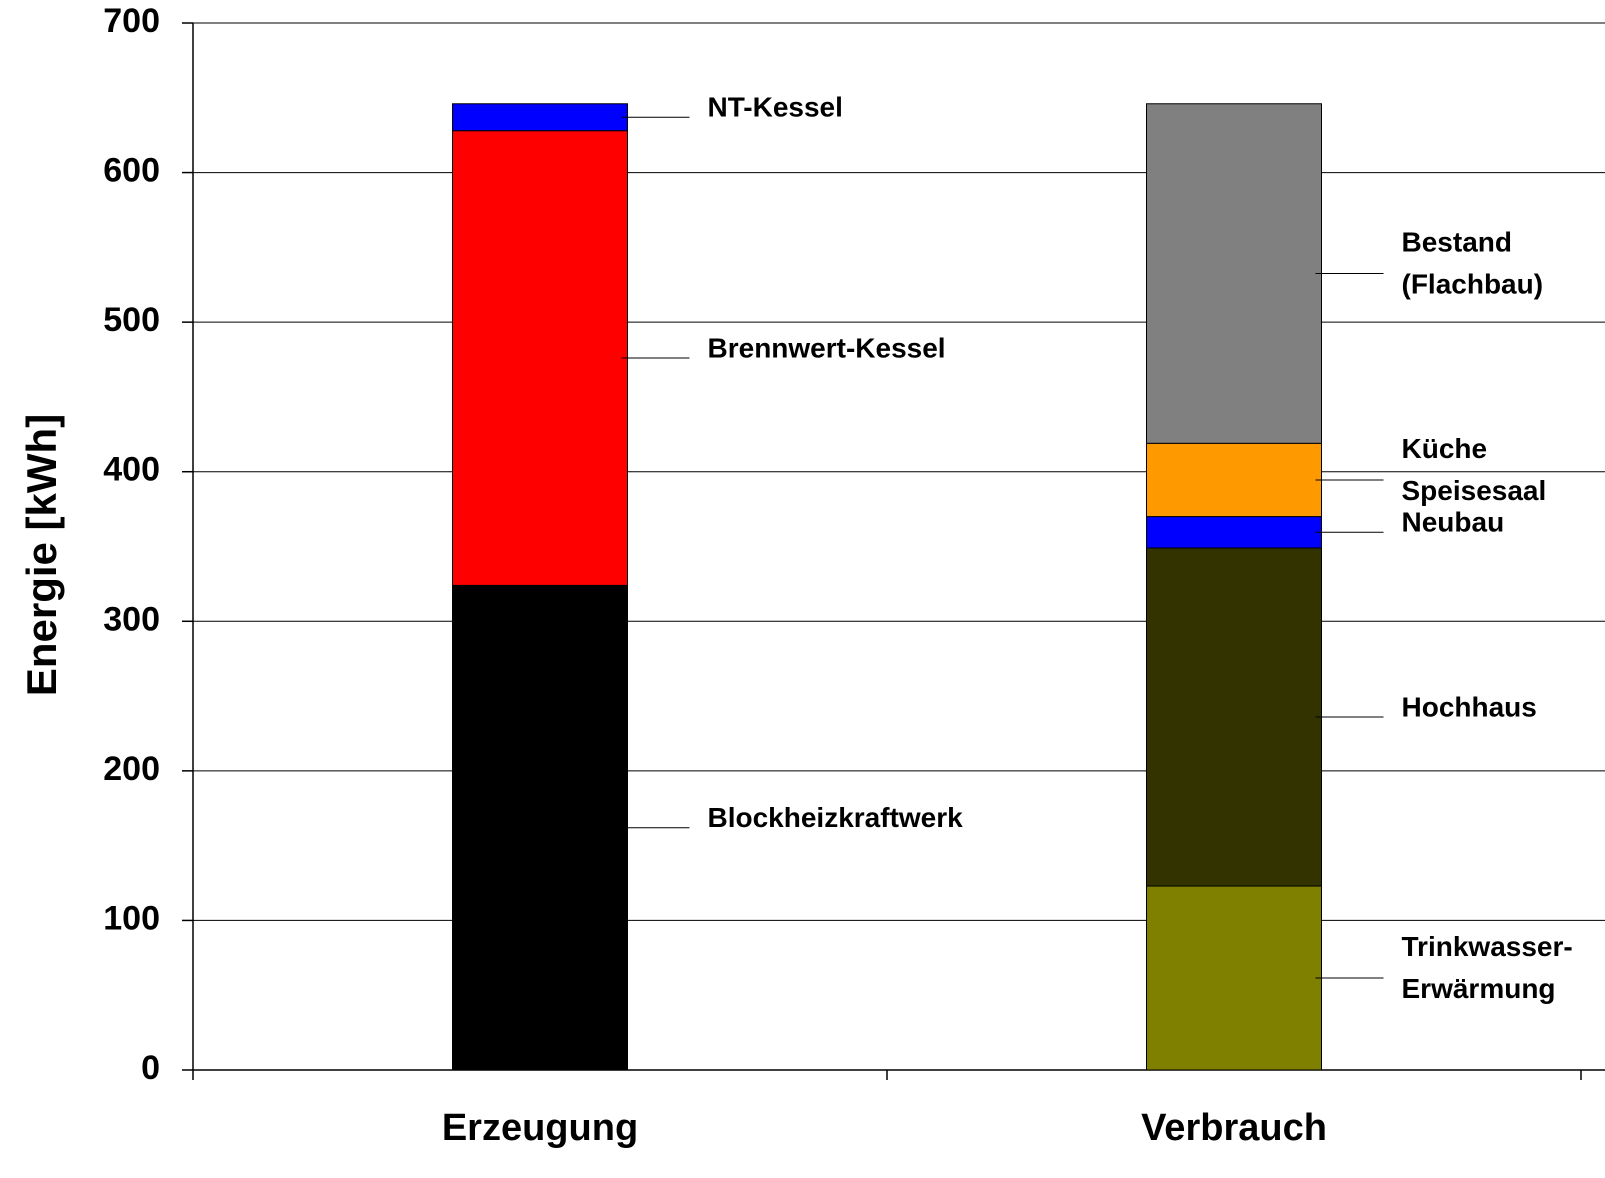 Image resolution: width=1605 pixels, height=1178 pixels. Describe the element at coordinates (1473, 263) in the screenshot. I see `segment-label: Bestand (Flachbau)` at that location.